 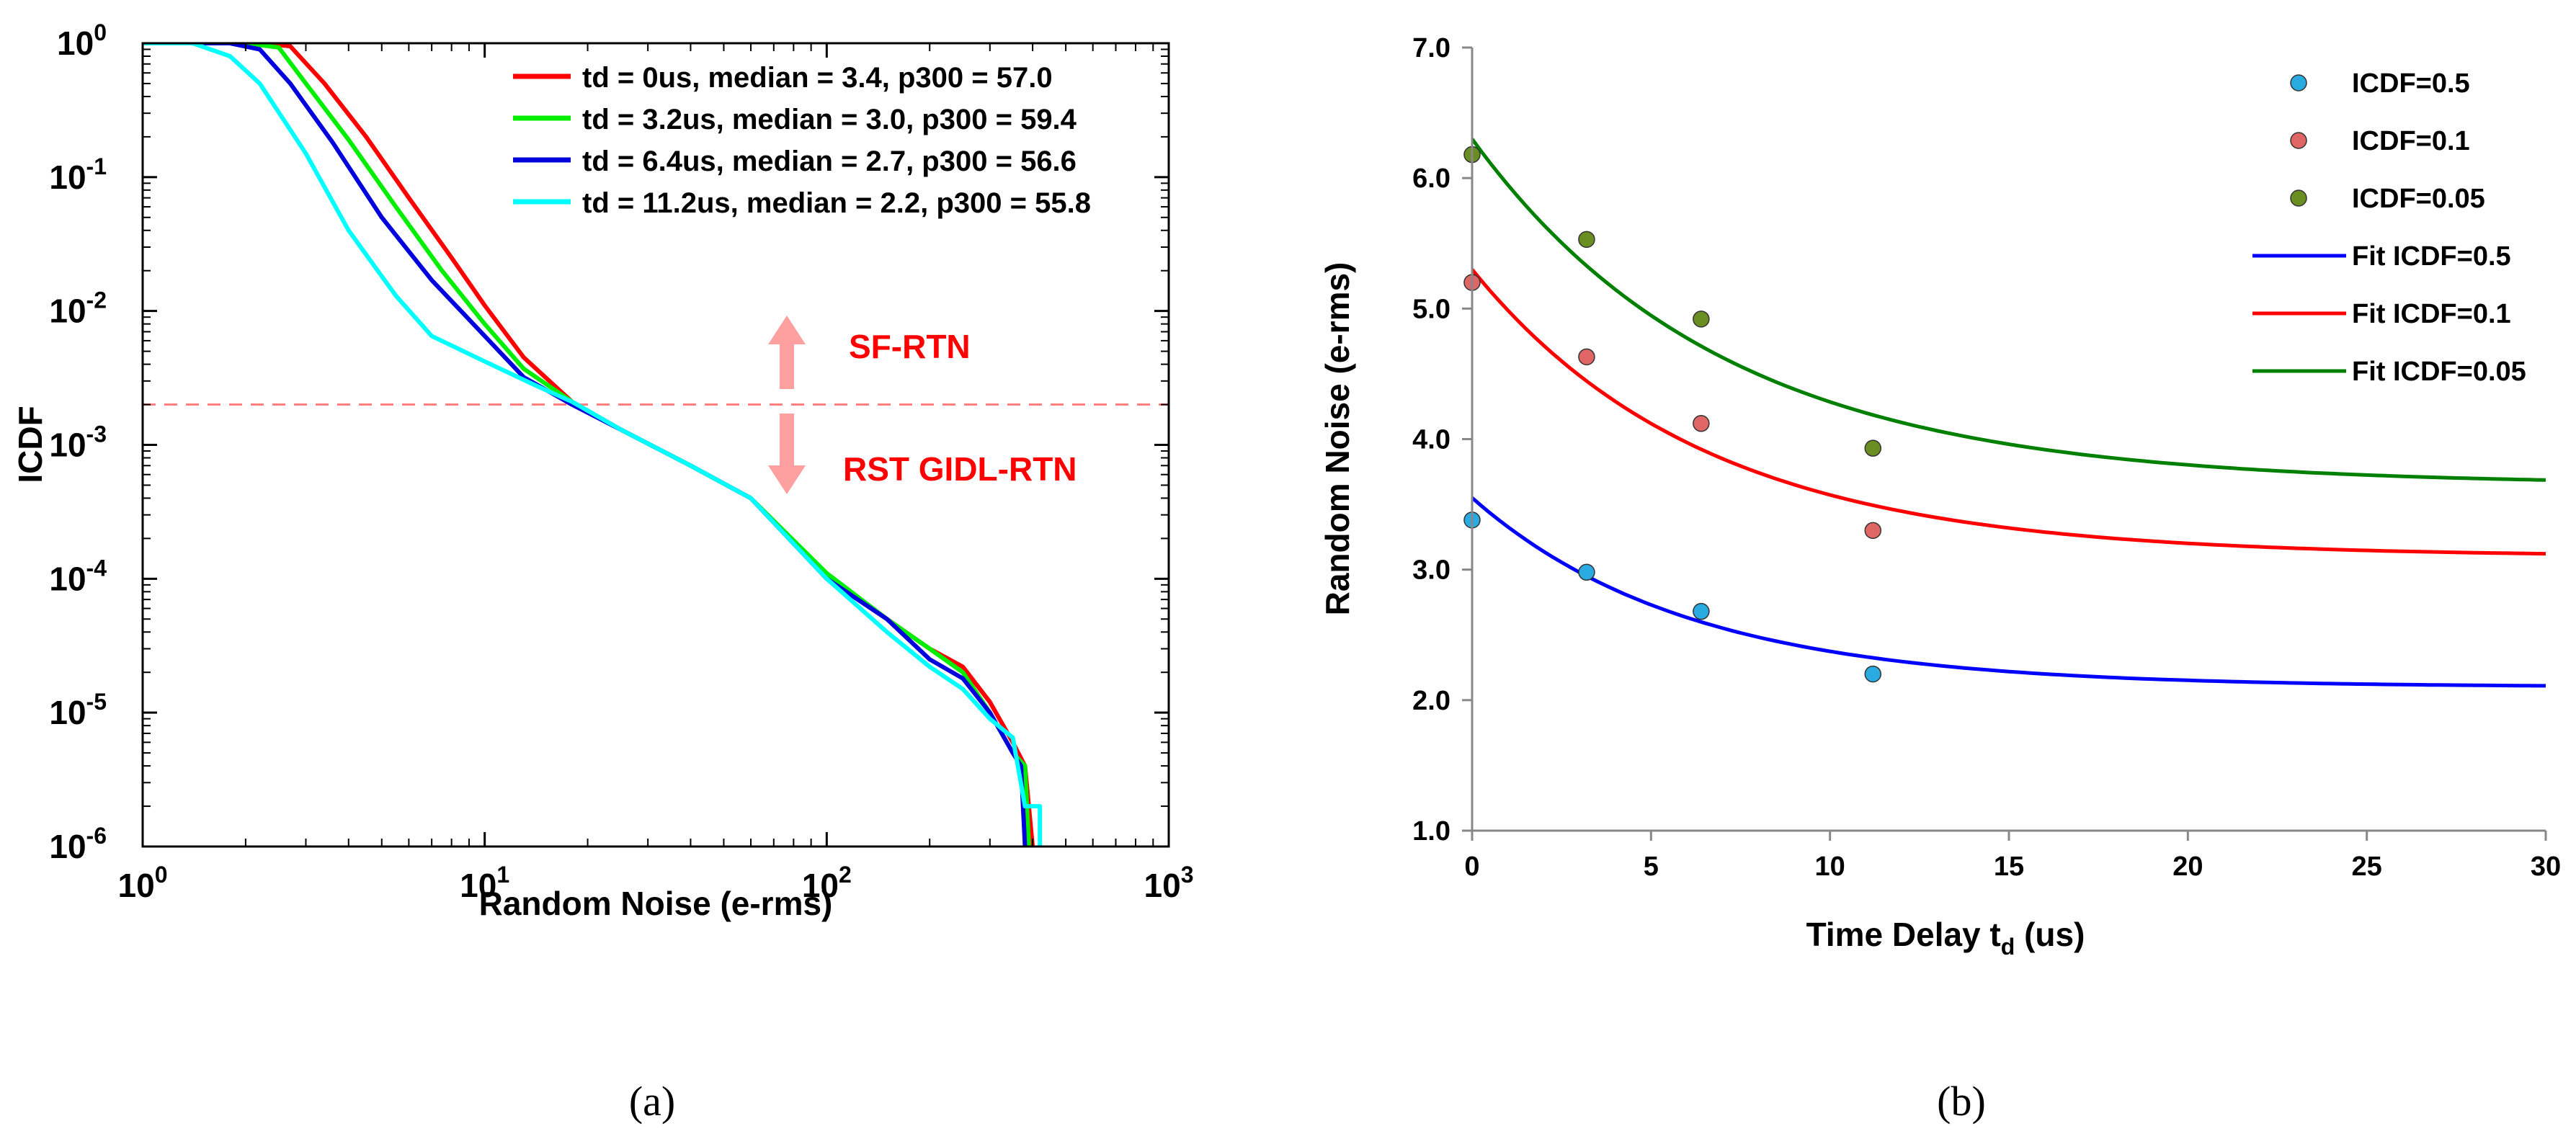 I want to click on y-tick-label-b: 7.0, so click(x=1431, y=48).